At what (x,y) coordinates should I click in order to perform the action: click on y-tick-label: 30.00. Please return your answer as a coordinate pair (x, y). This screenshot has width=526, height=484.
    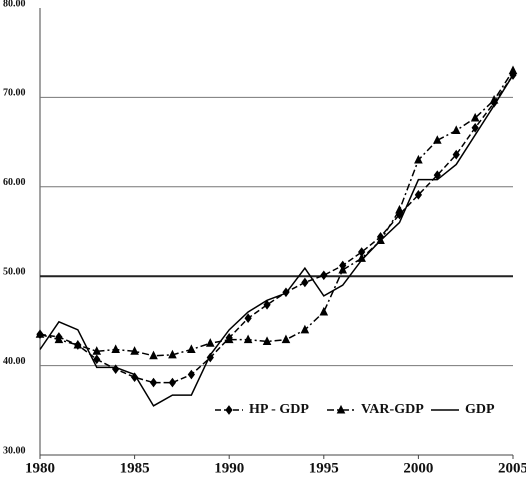
    Looking at the image, I should click on (14, 450).